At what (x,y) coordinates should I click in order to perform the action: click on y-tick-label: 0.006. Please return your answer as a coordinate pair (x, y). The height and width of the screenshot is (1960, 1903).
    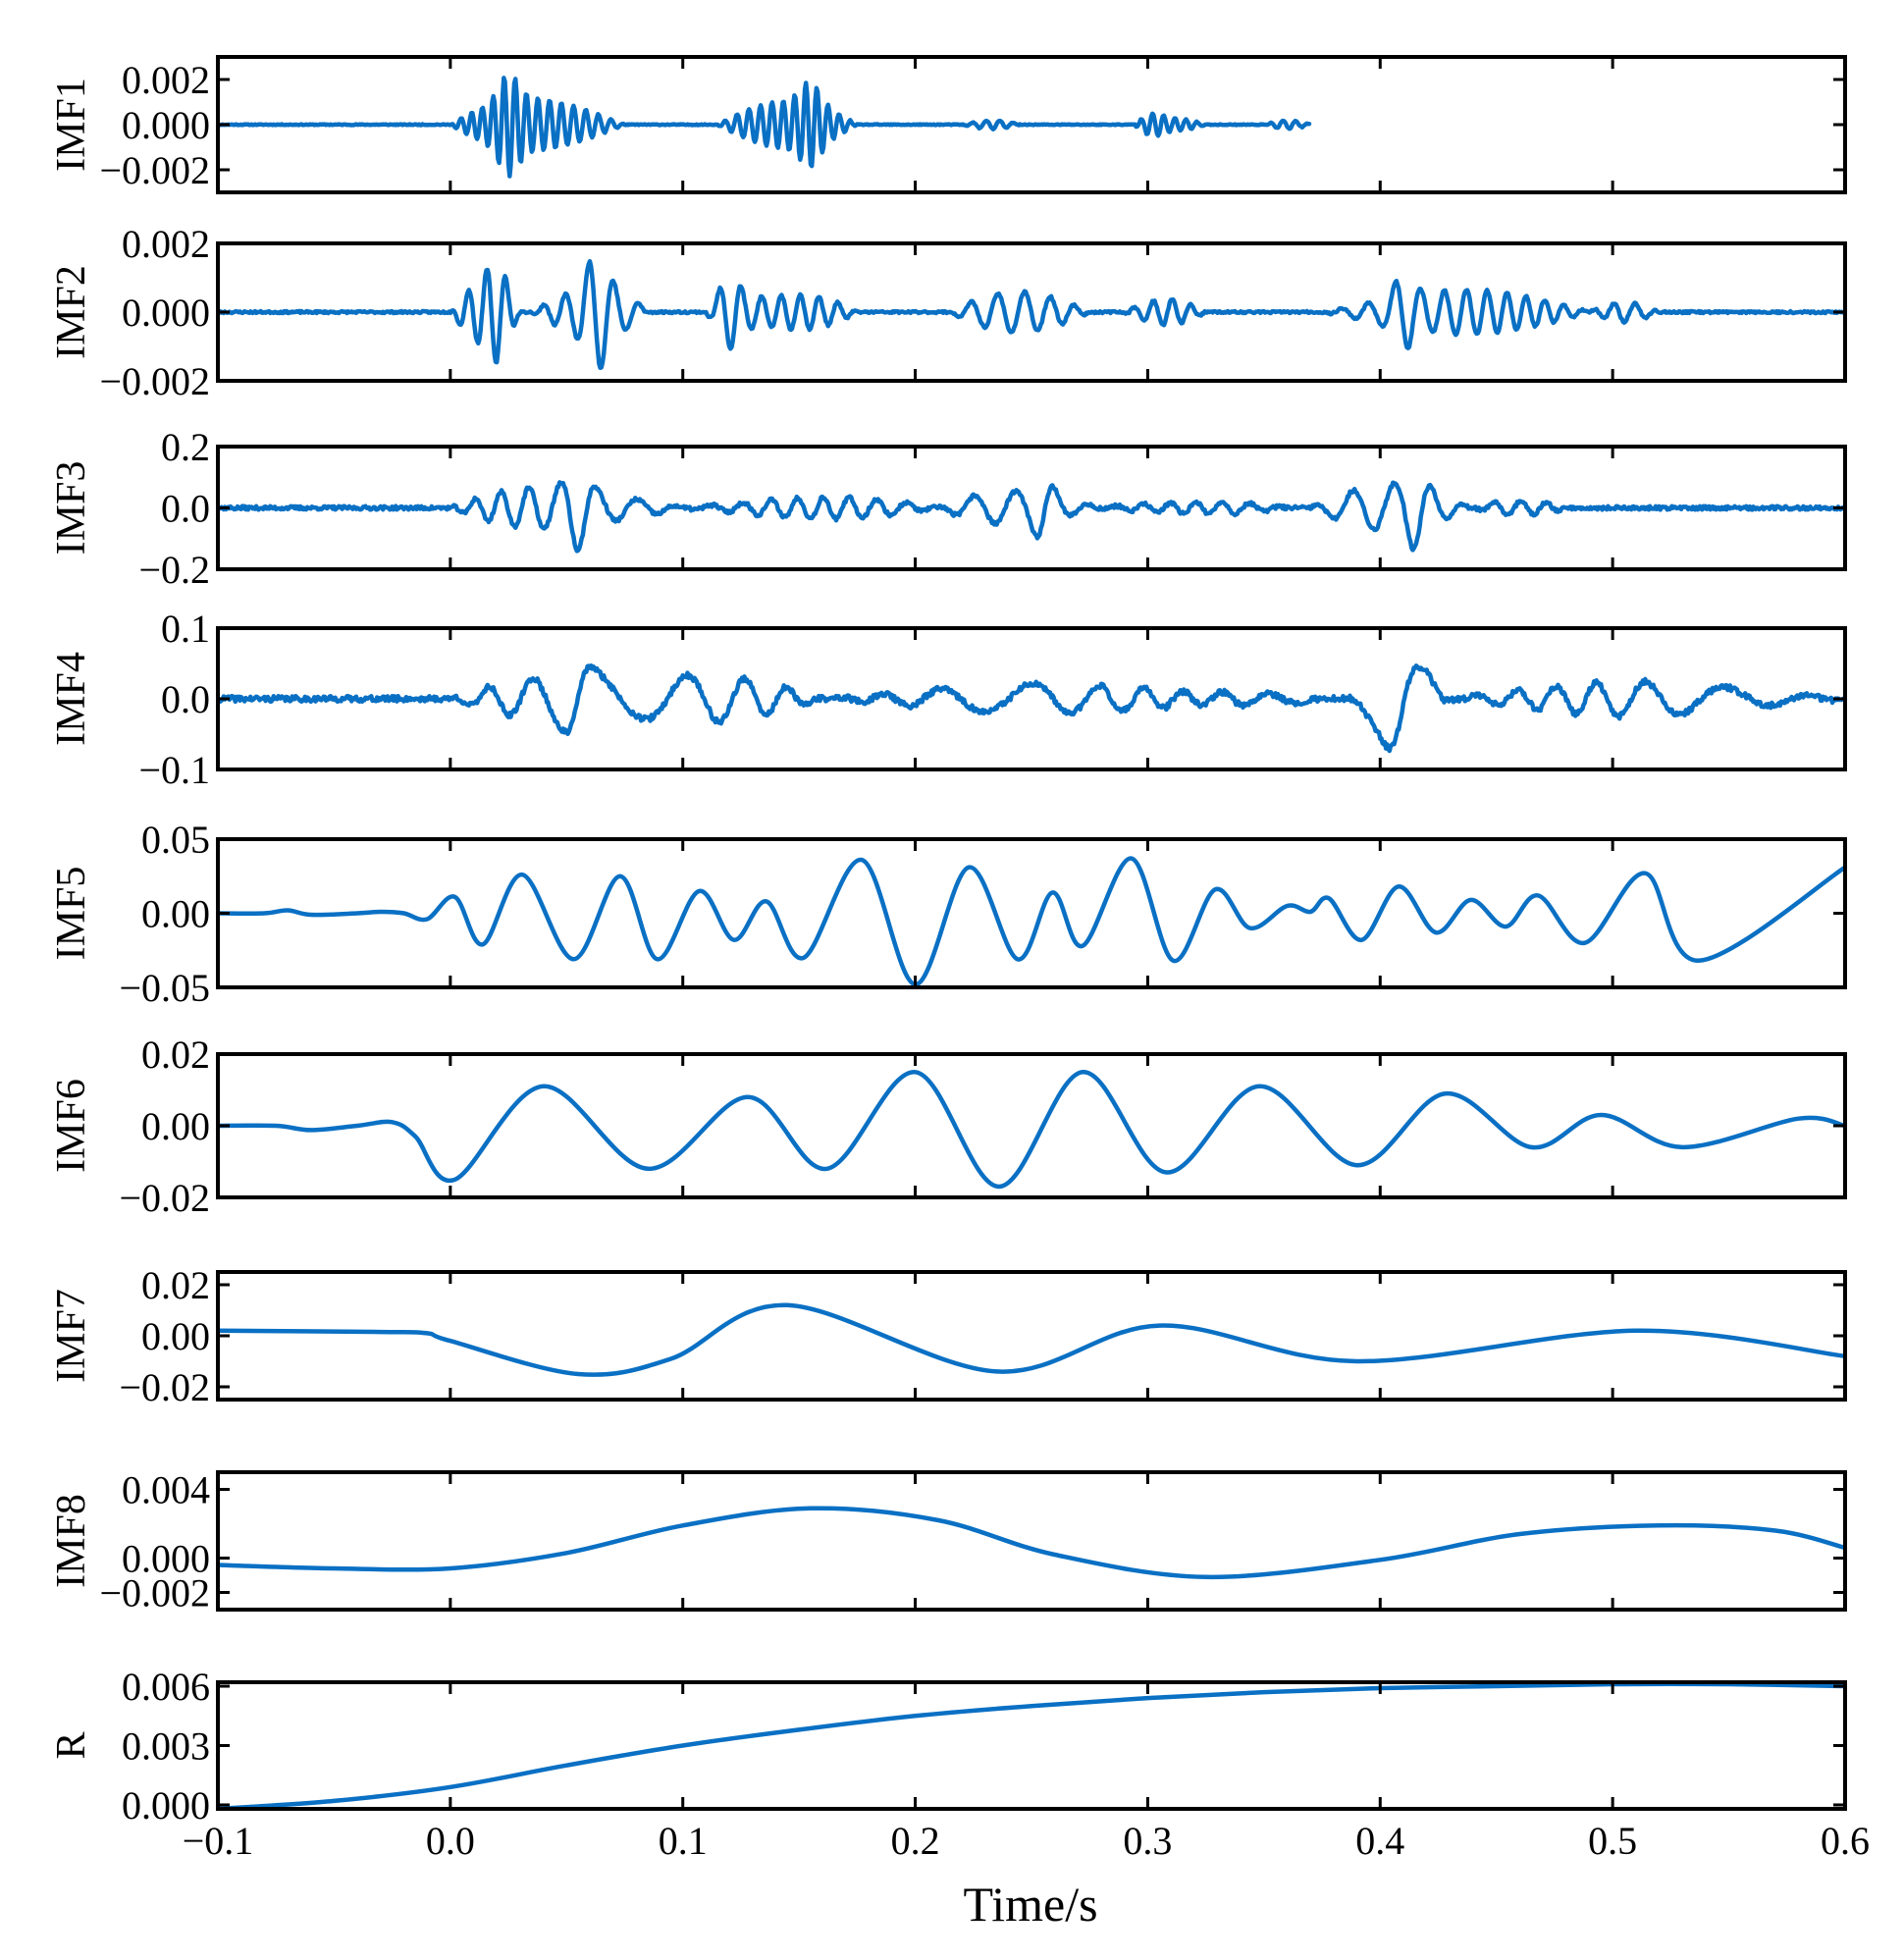
    Looking at the image, I should click on (166, 1687).